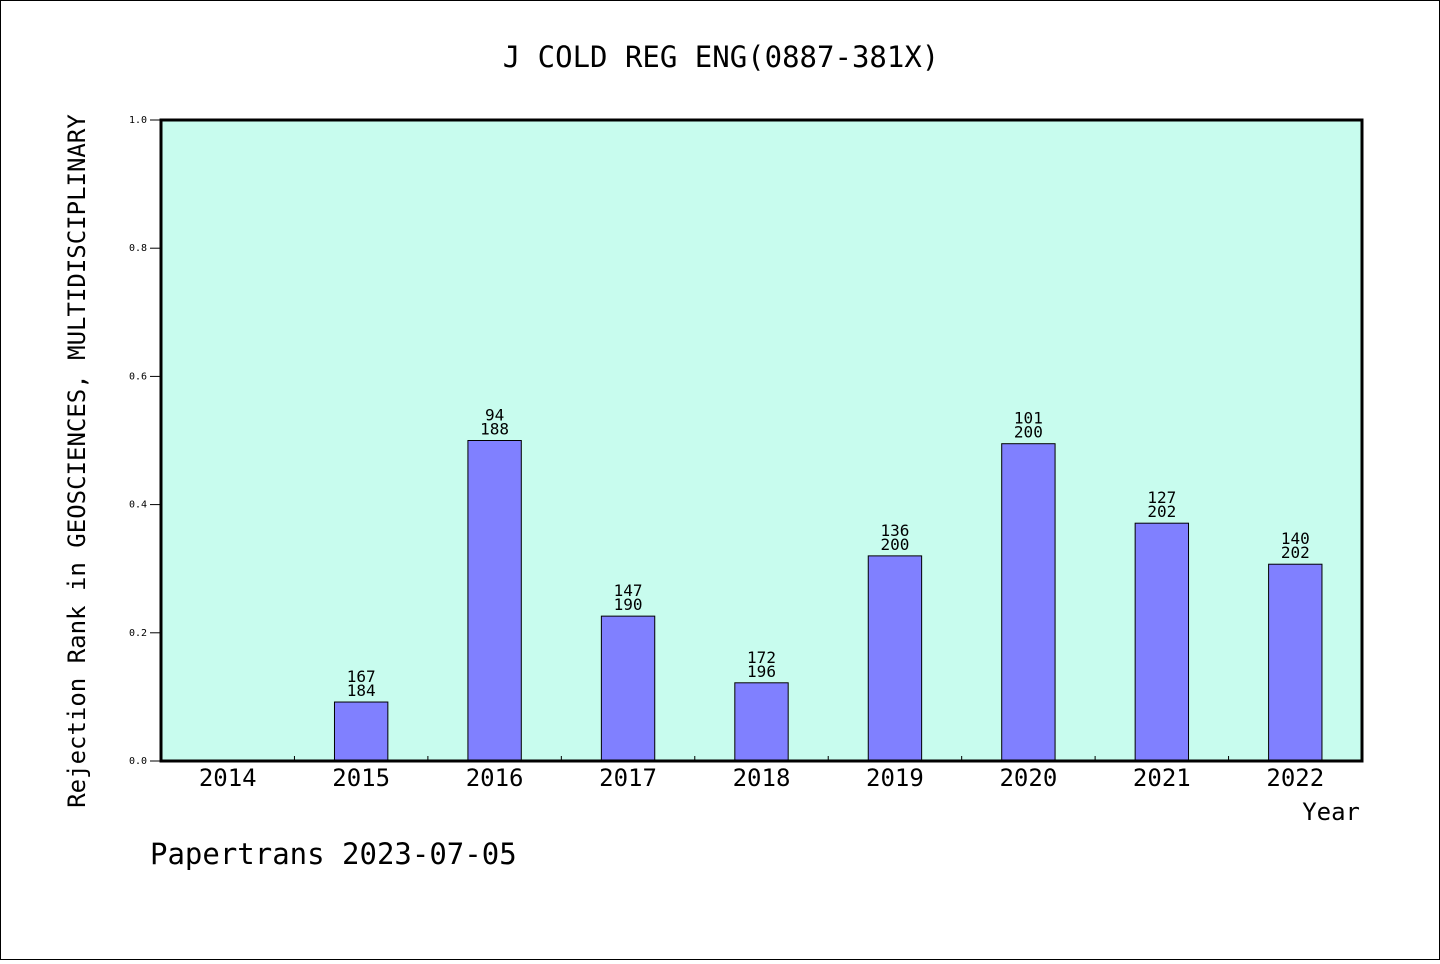  Describe the element at coordinates (495, 778) in the screenshot. I see `x-tick-label-2016: 2016` at that location.